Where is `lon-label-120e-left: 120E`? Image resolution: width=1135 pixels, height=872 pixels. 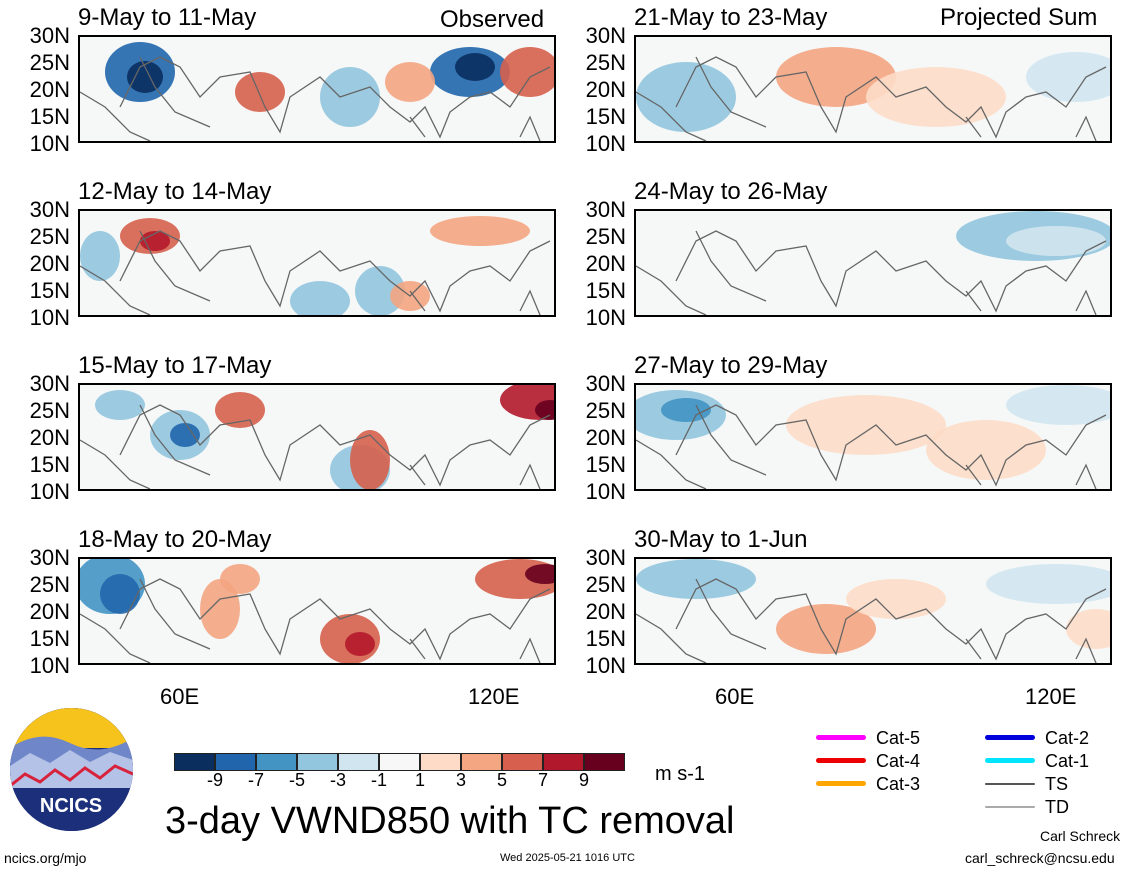 lon-label-120e-left: 120E is located at coordinates (494, 696).